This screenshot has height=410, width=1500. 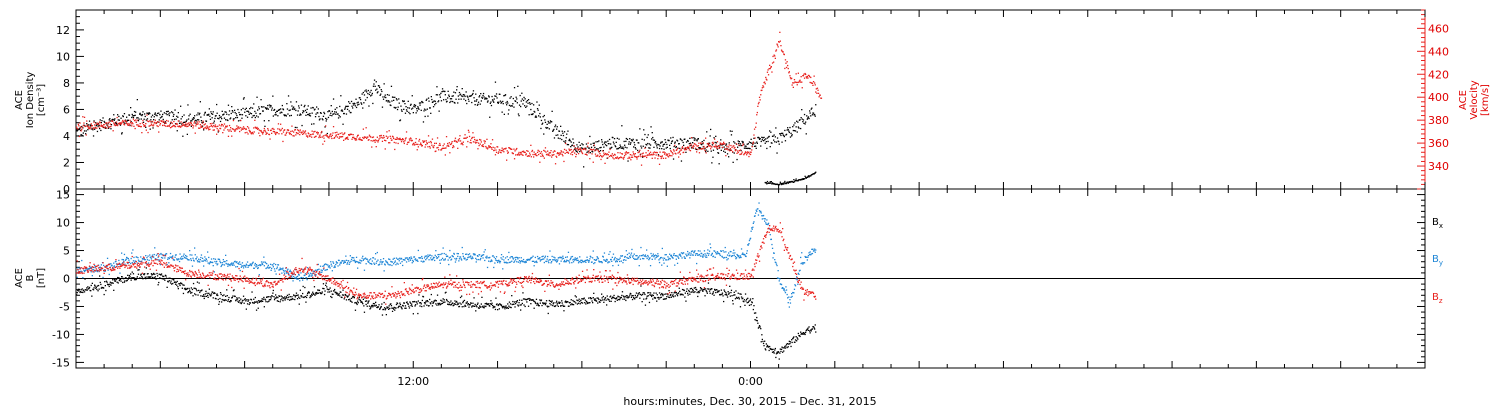 I want to click on bottom-left-tick-label: 0, so click(x=66, y=279).